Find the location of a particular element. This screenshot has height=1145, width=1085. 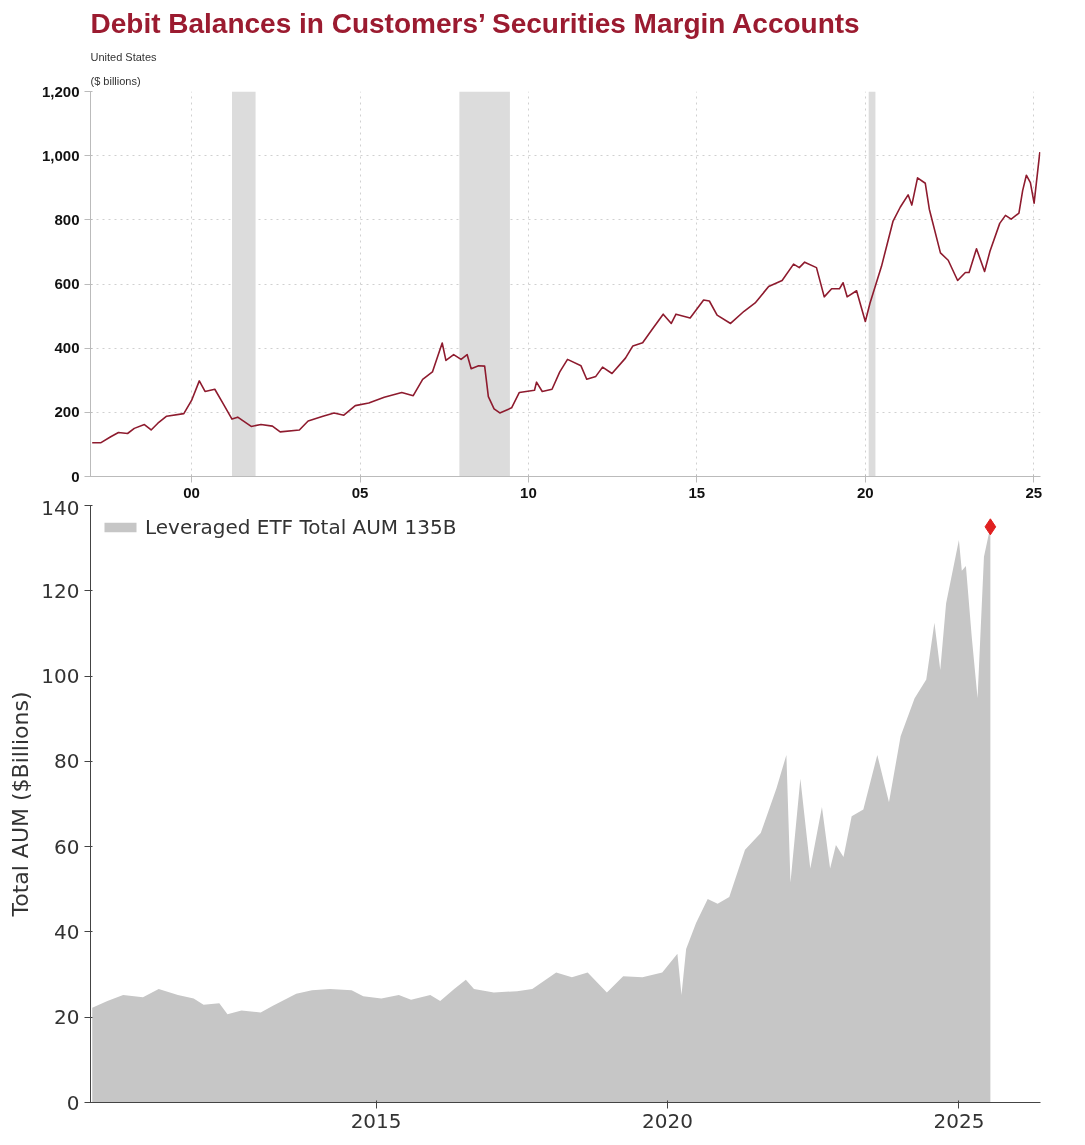

chart-title: Debit Balances in Customers’ Securities Margin Accounts is located at coordinates (475, 23).